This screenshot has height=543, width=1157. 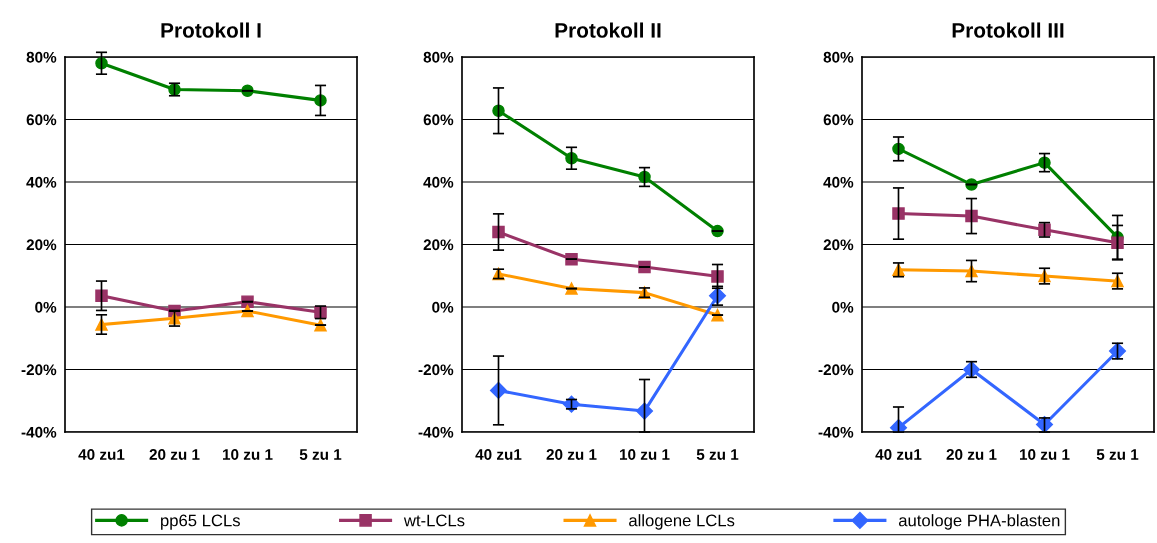 What do you see at coordinates (682, 522) in the screenshot?
I see `legend-label: allogene LCLs` at bounding box center [682, 522].